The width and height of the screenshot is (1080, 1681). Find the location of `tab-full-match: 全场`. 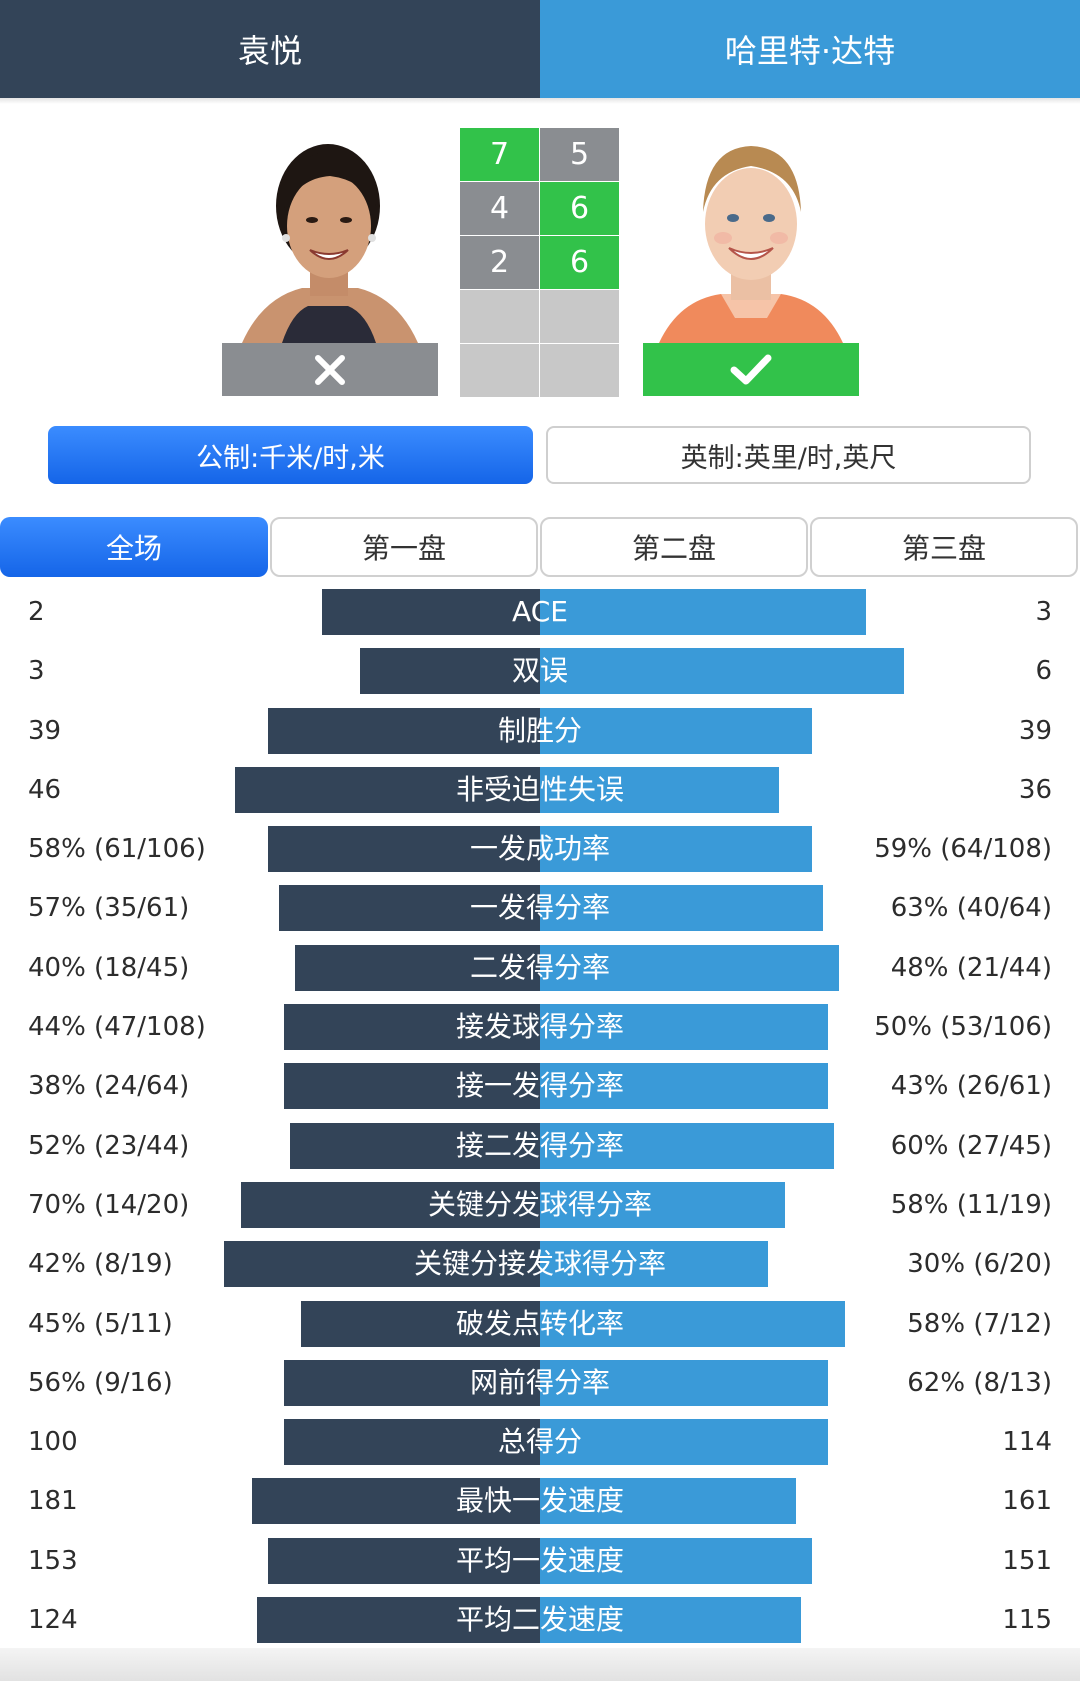

tab-full-match: 全场 is located at coordinates (134, 547).